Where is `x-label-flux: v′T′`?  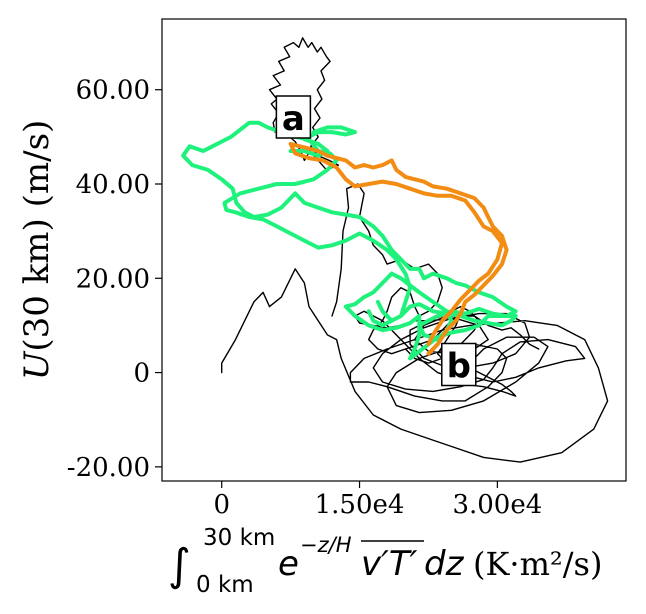 x-label-flux: v′T′ is located at coordinates (389, 564).